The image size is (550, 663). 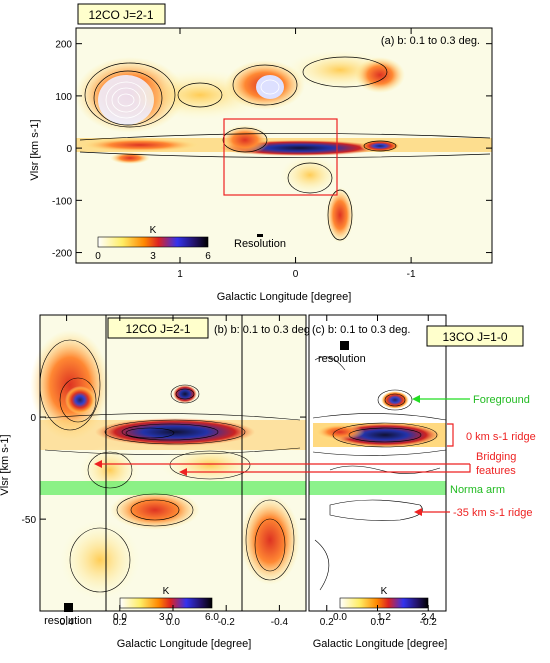 What do you see at coordinates (378, 622) in the screenshot?
I see `x-tick-label-1: 0.0` at bounding box center [378, 622].